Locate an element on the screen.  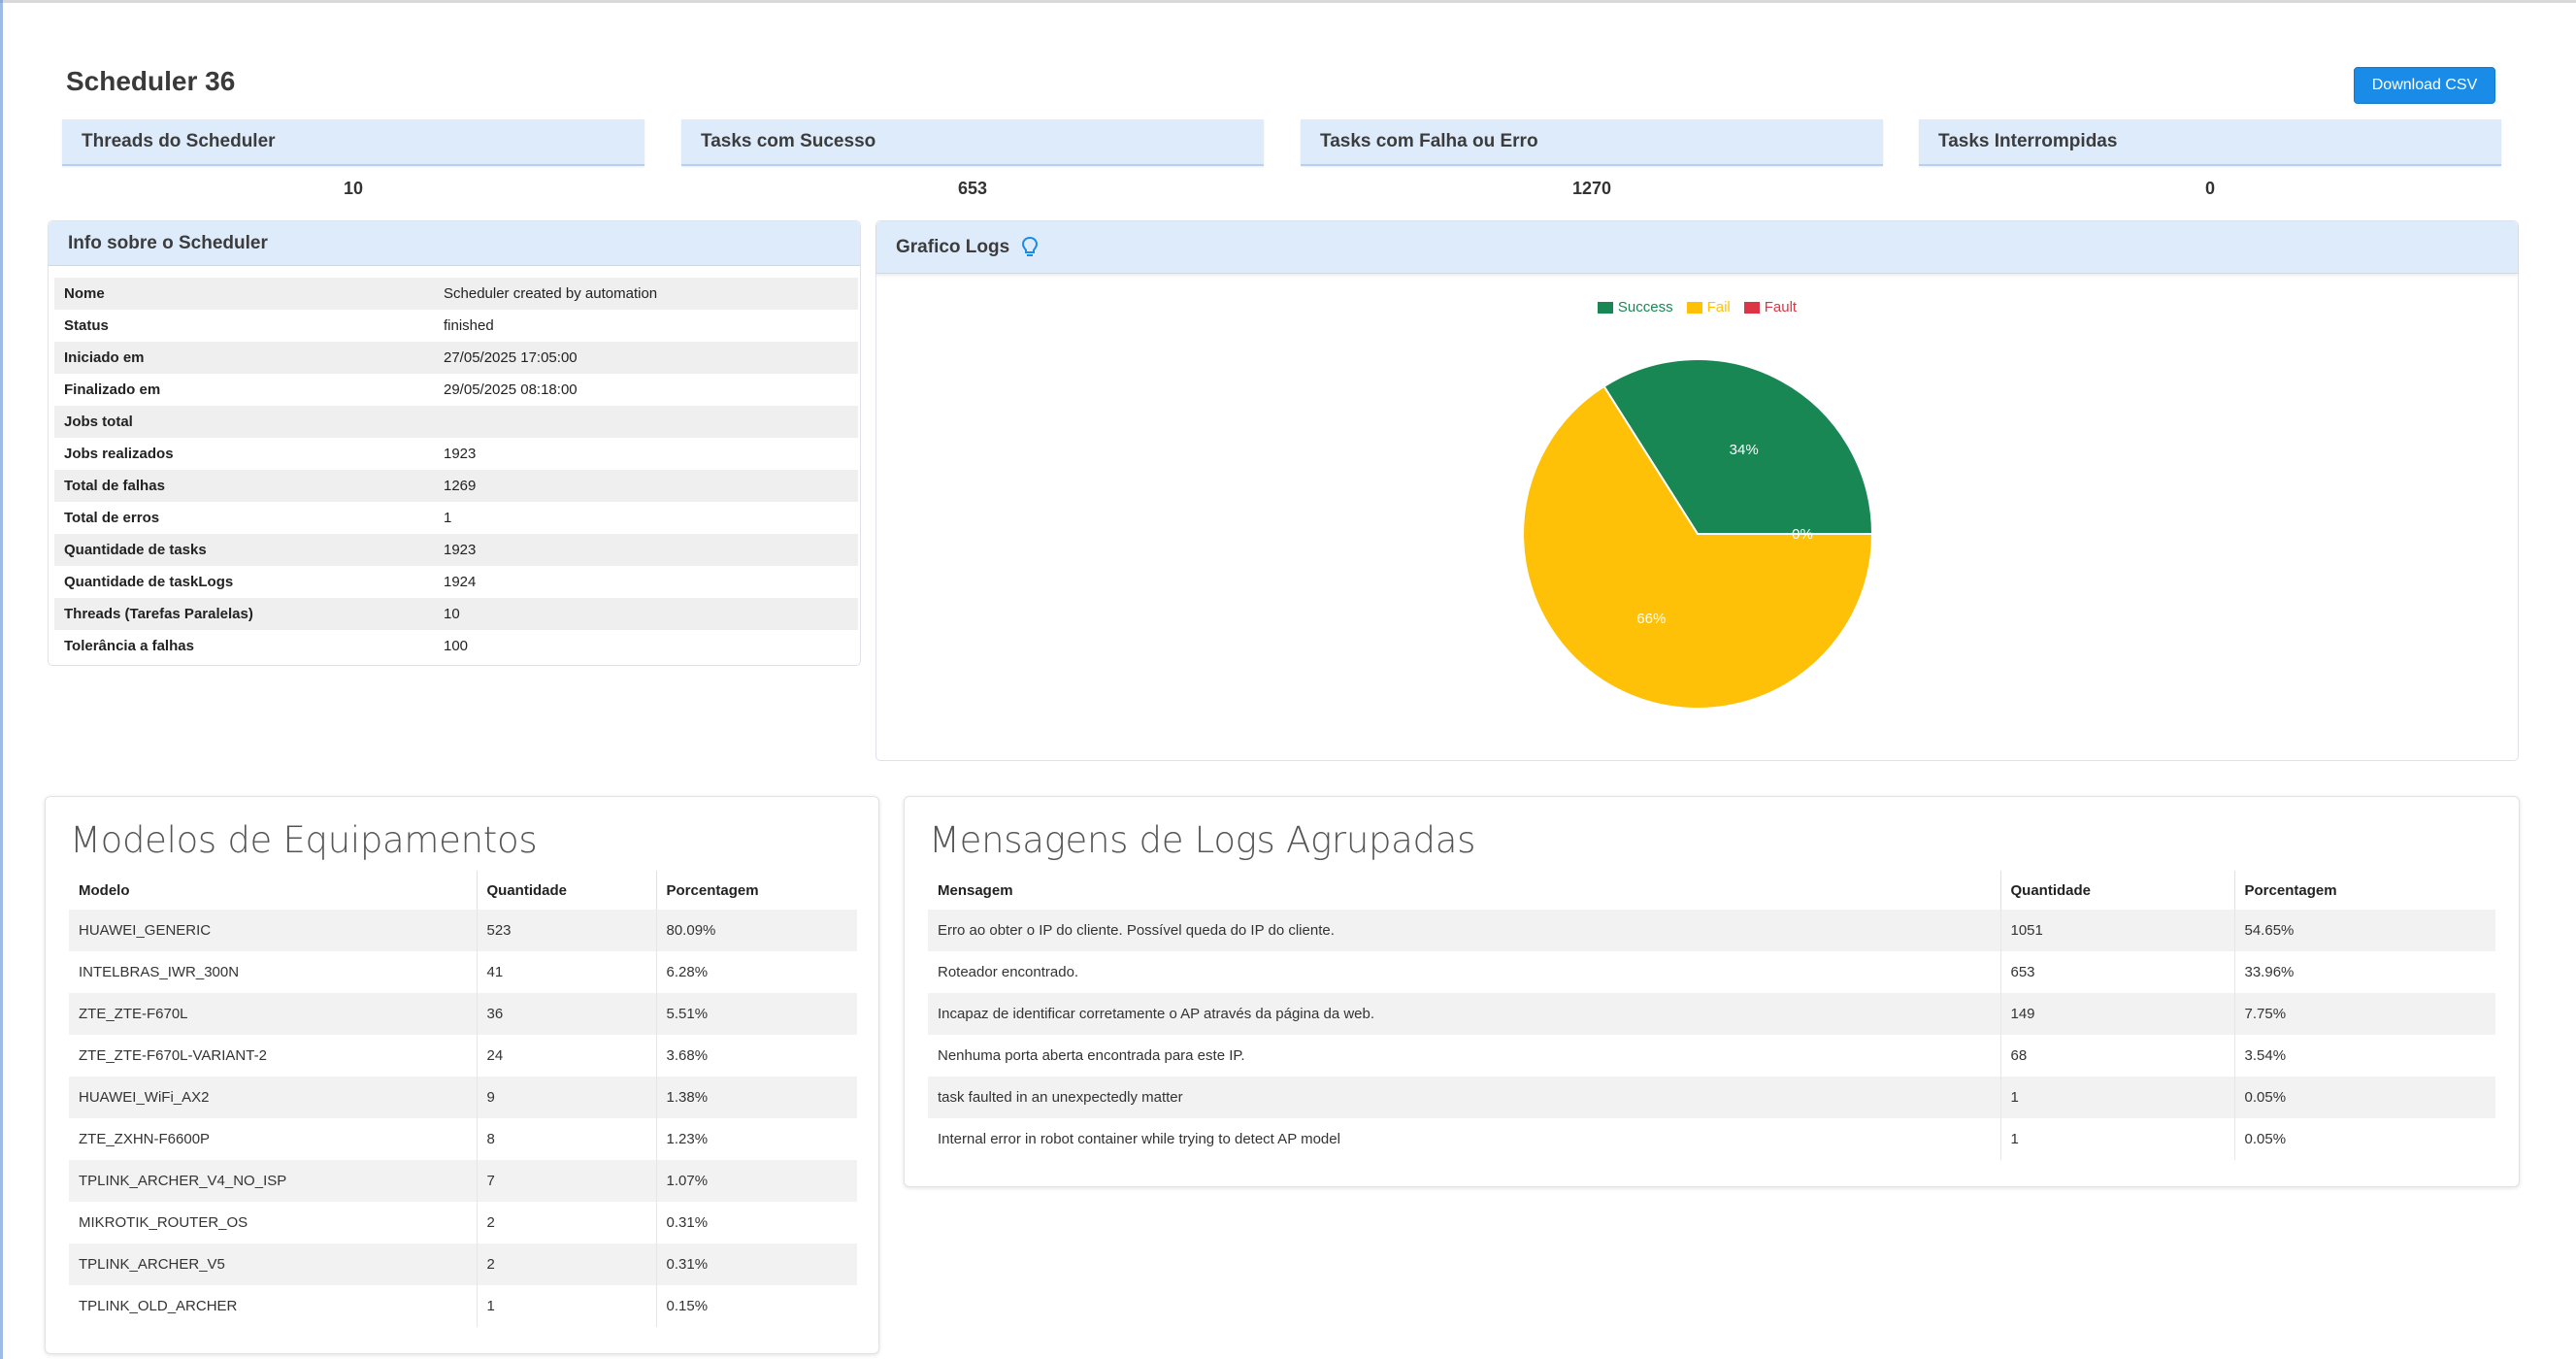
cell-quantity: 523 is located at coordinates (566, 931).